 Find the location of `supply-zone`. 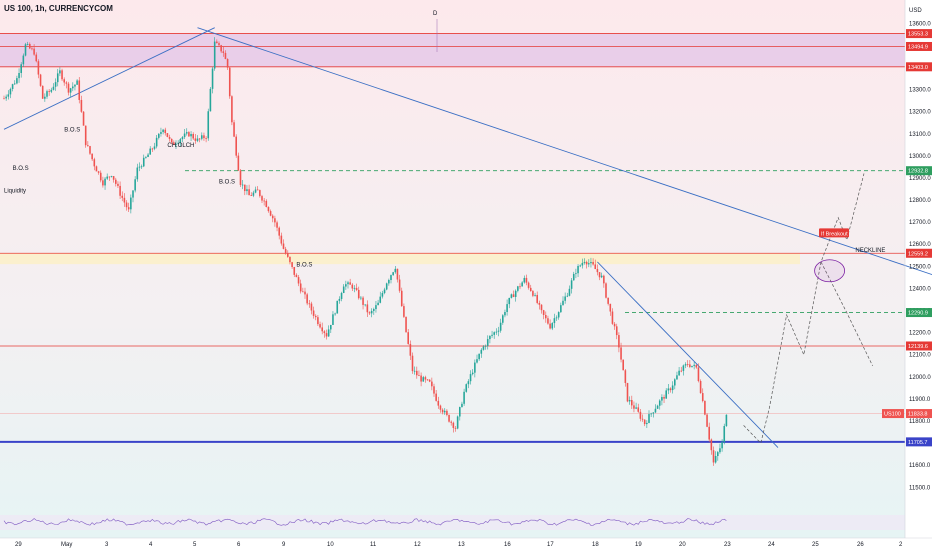

supply-zone is located at coordinates (400, 259).